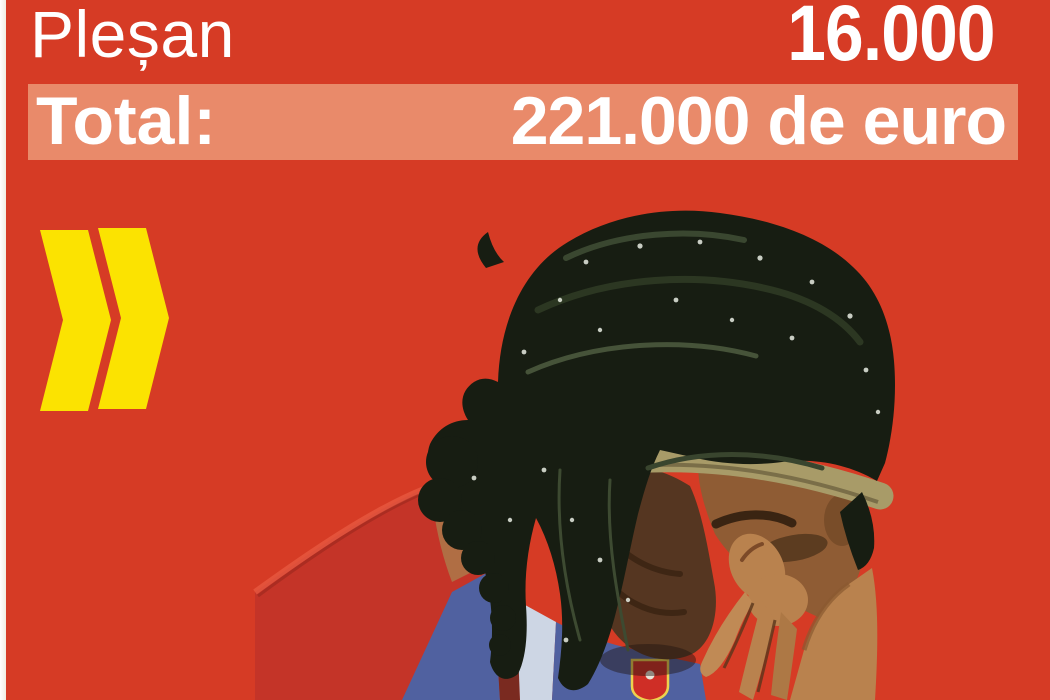 The width and height of the screenshot is (1050, 700). Describe the element at coordinates (650, 679) in the screenshot. I see `club-crest` at that location.